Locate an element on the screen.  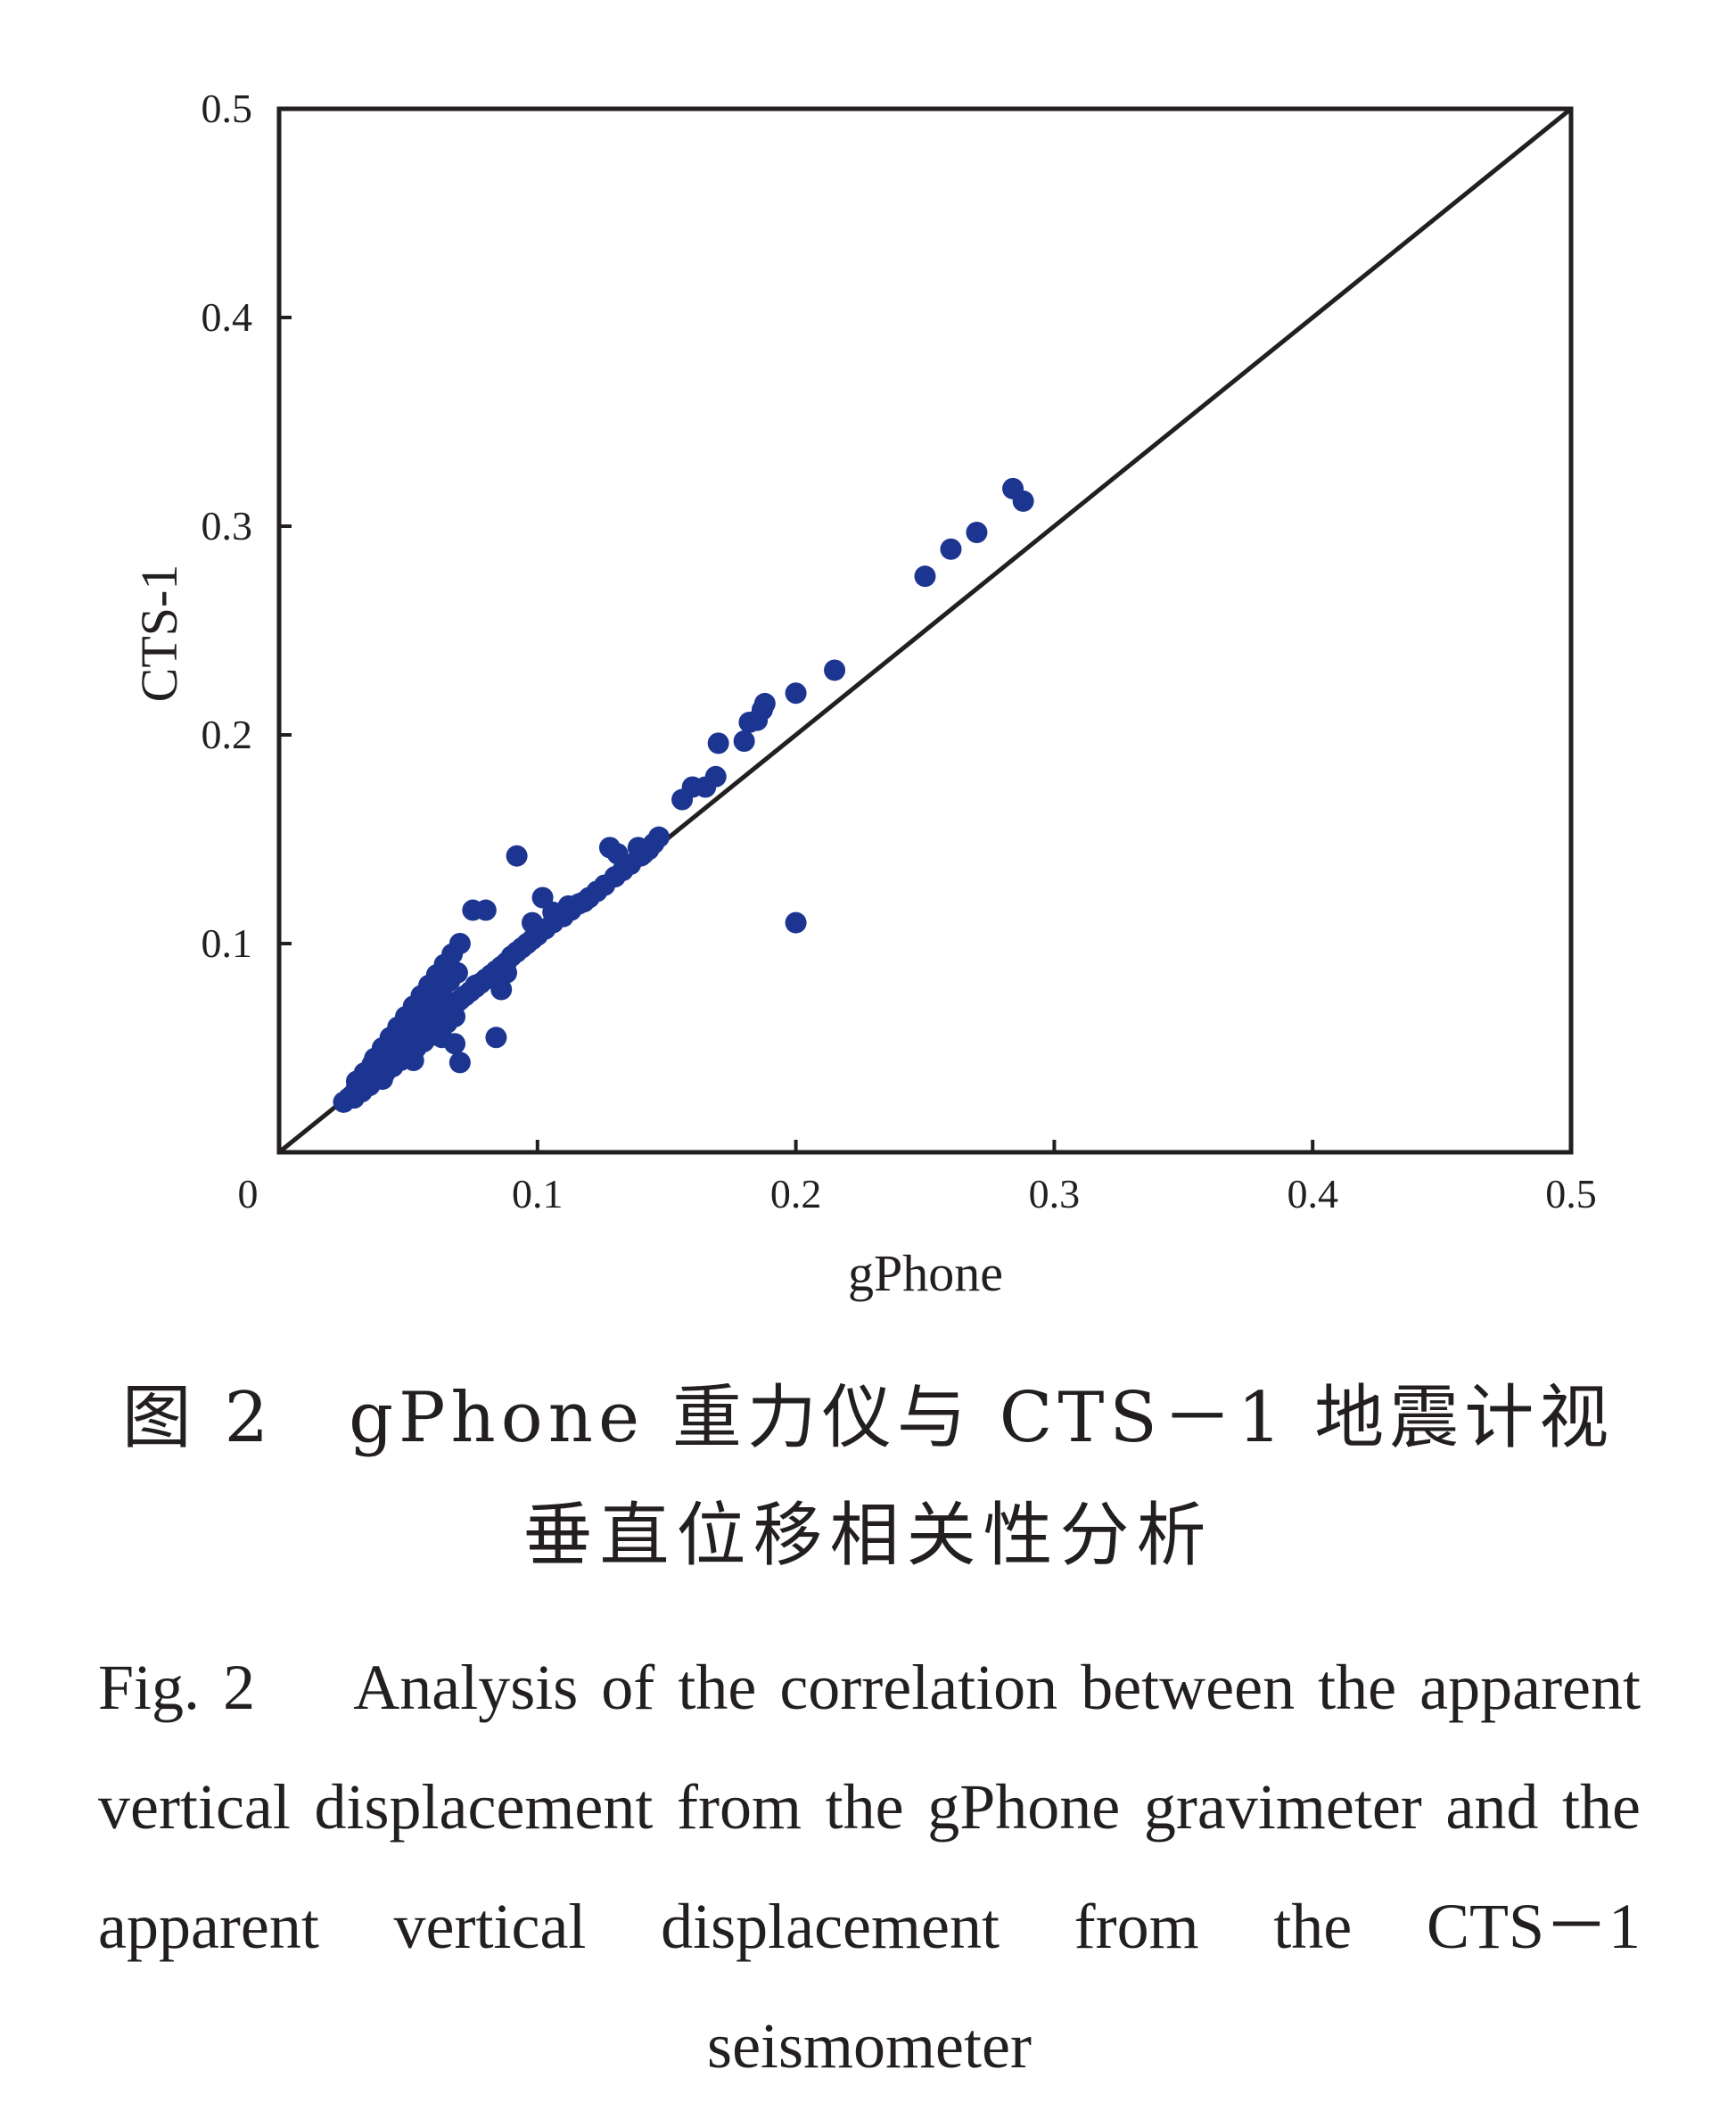
x-tick-label: 0.2 is located at coordinates (796, 1193).